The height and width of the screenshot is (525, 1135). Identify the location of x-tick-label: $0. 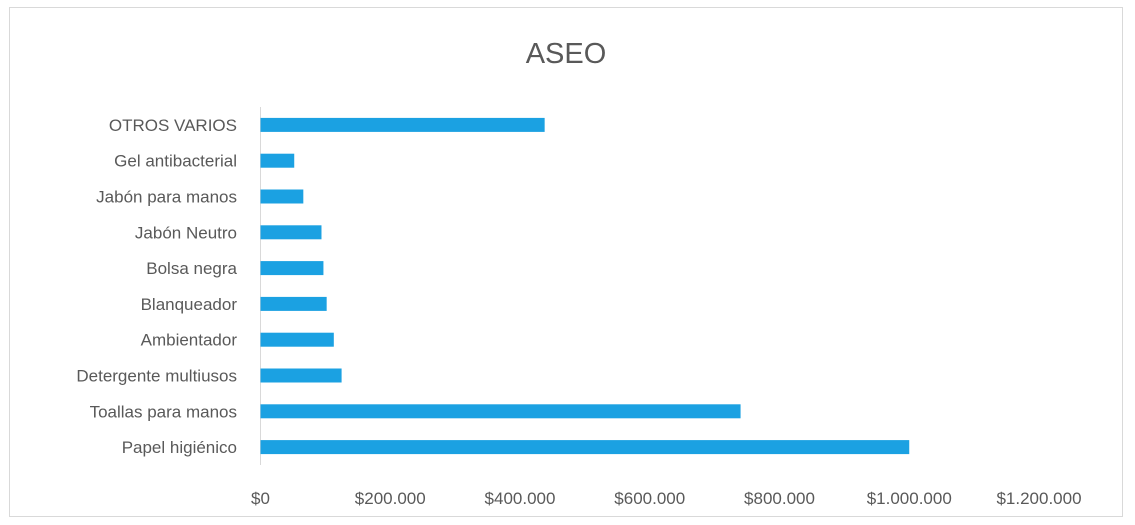
(260, 498).